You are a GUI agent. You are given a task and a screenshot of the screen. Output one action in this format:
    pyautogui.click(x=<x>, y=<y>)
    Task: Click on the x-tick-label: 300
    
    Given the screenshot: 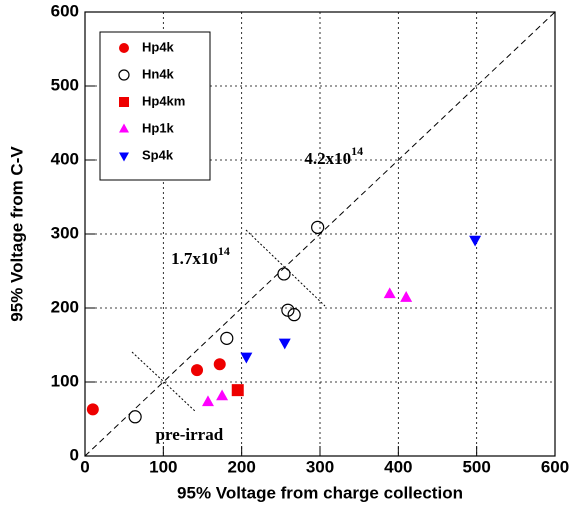 What is the action you would take?
    pyautogui.click(x=320, y=466)
    